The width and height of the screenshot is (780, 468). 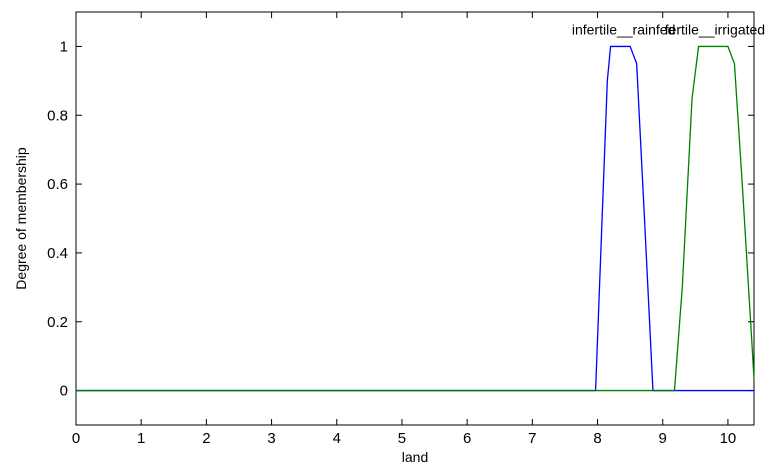 What do you see at coordinates (402, 438) in the screenshot?
I see `x-tick-label: 5` at bounding box center [402, 438].